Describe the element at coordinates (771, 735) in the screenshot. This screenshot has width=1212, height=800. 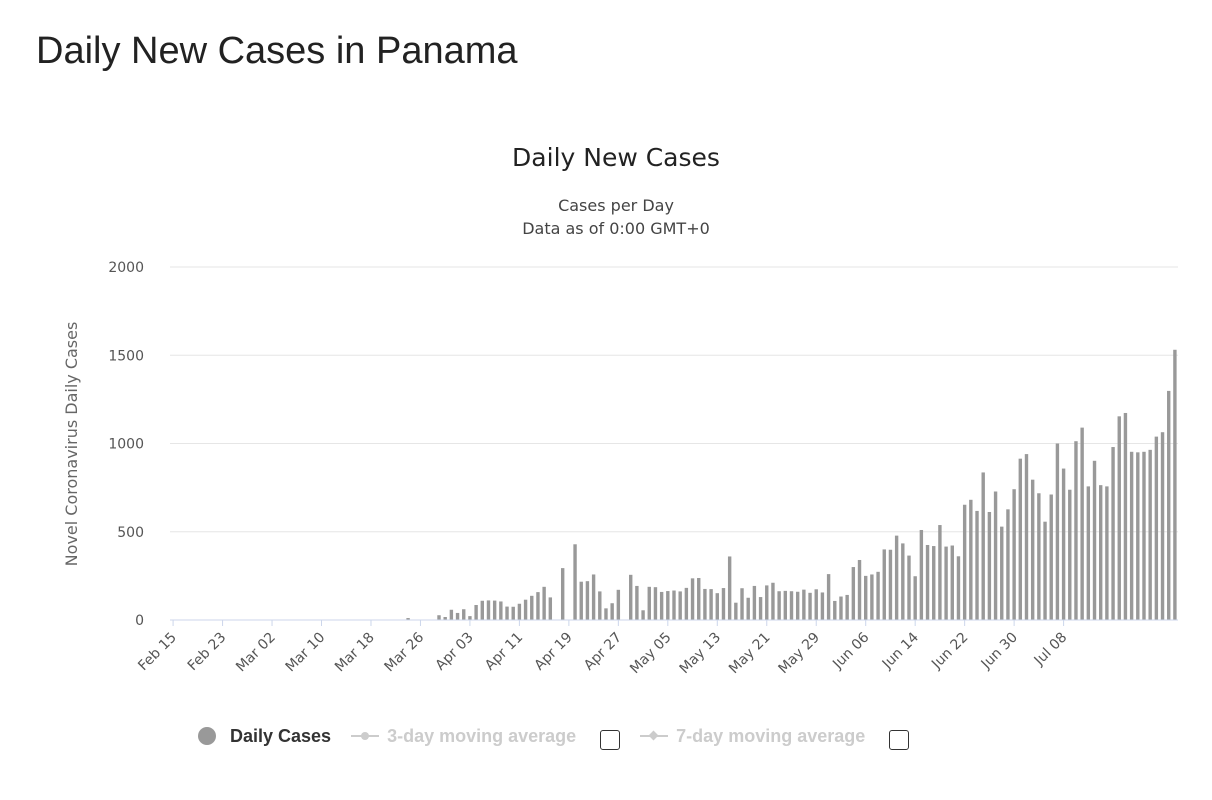
I see `legend-label-7-day-average: 7-day moving average` at that location.